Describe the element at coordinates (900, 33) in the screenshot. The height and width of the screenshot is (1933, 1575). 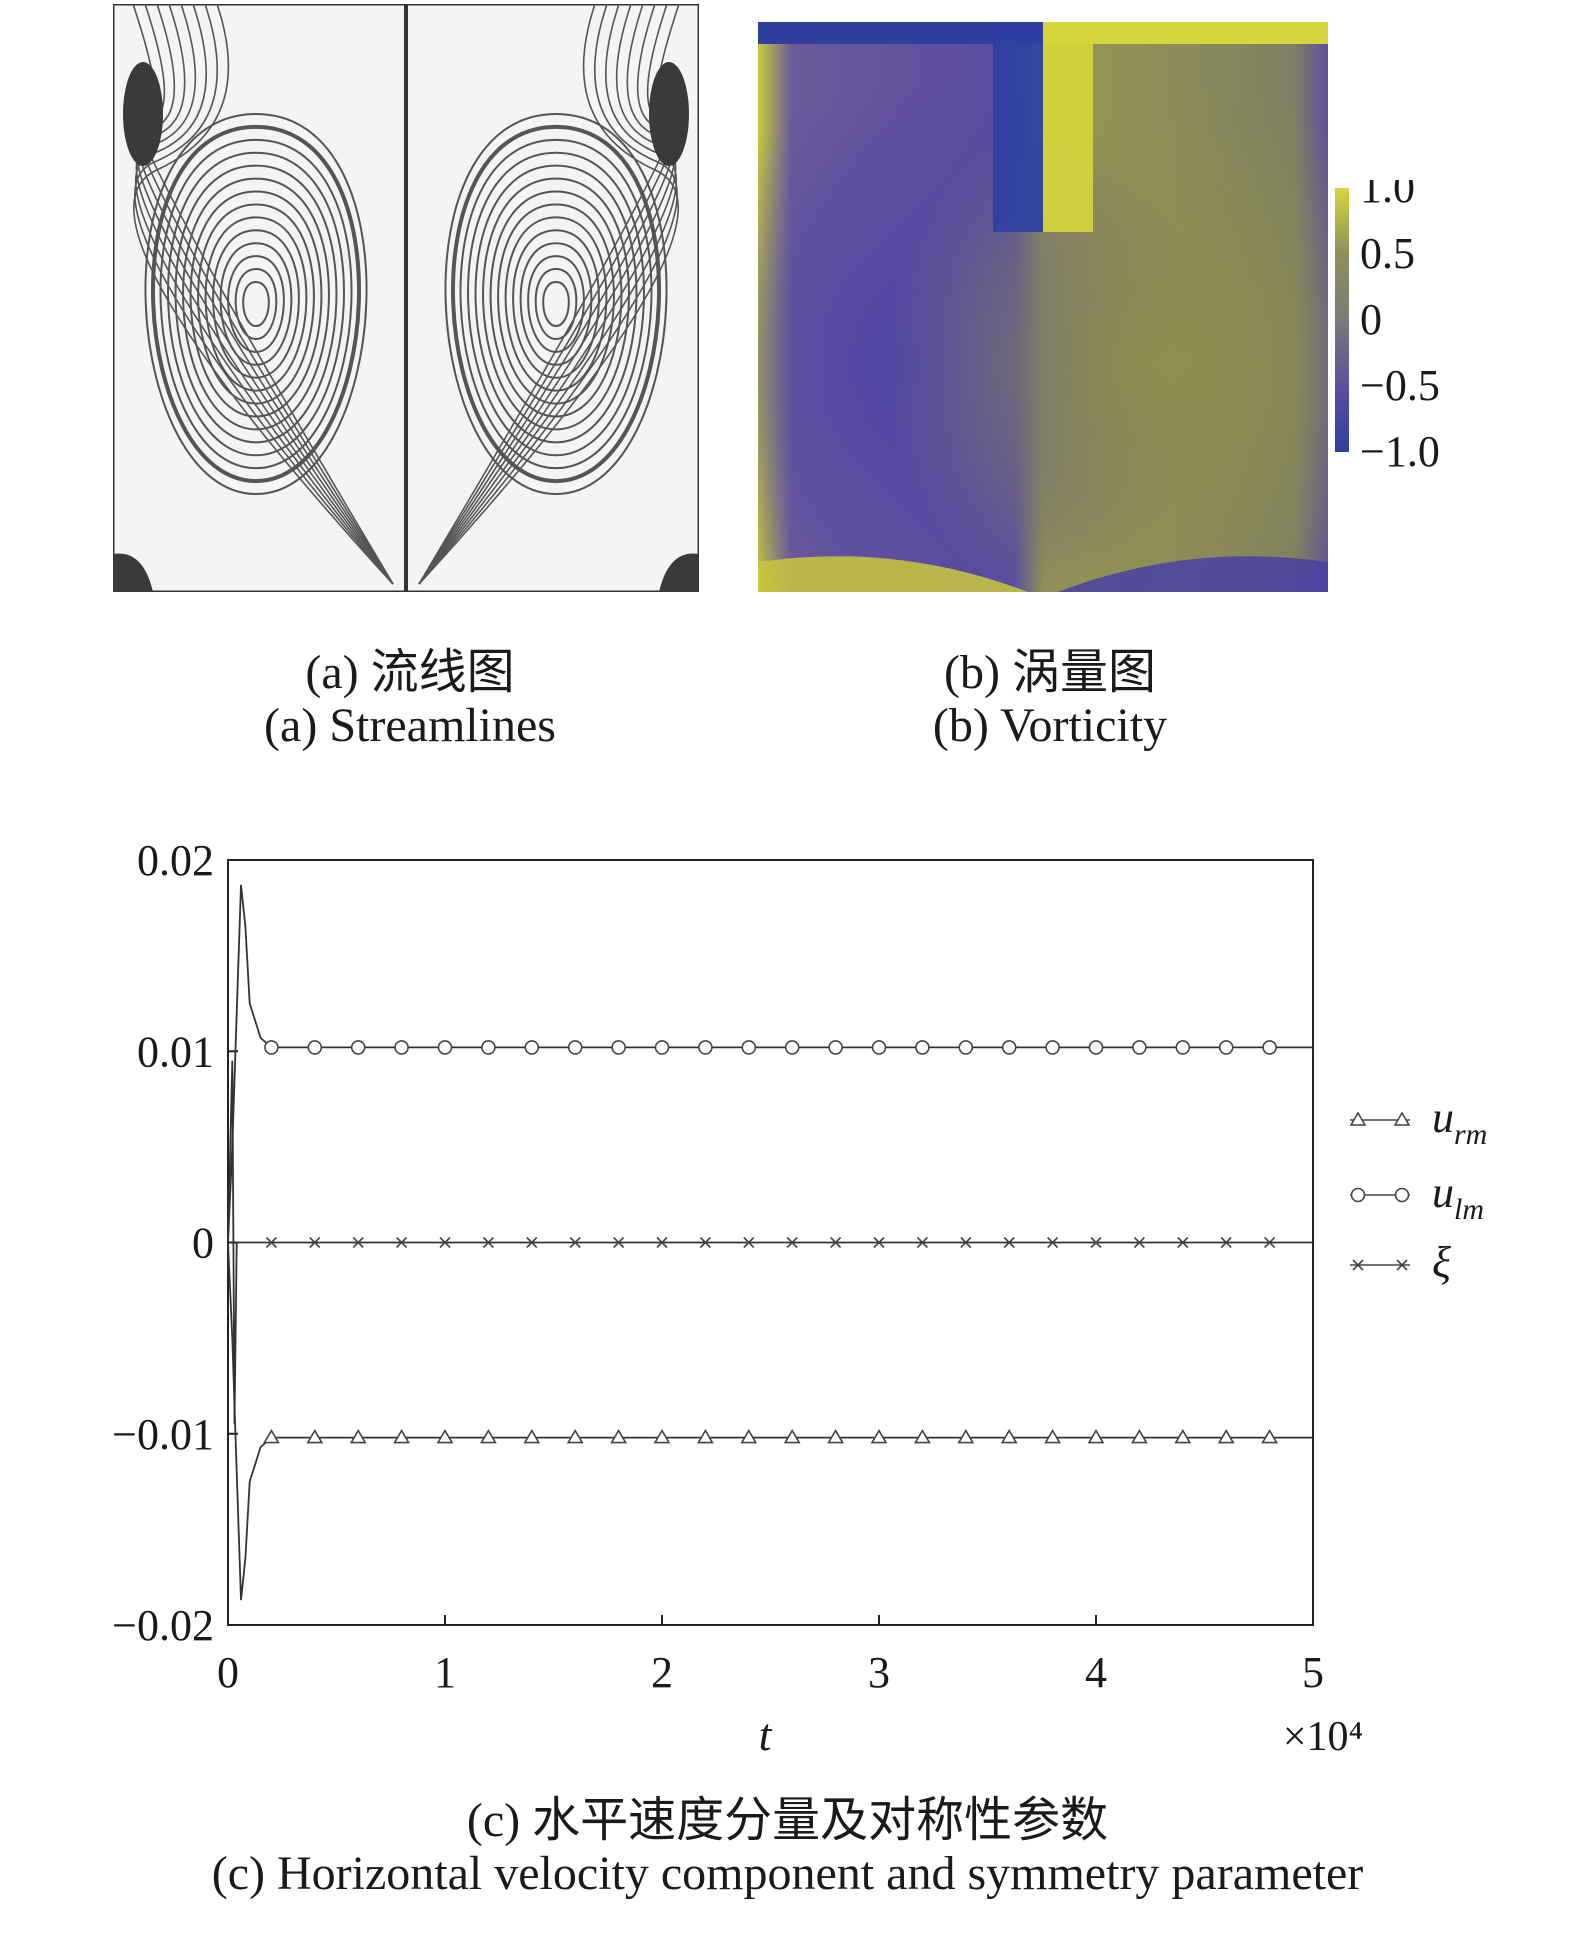
I see `vorticity-top-left-band` at that location.